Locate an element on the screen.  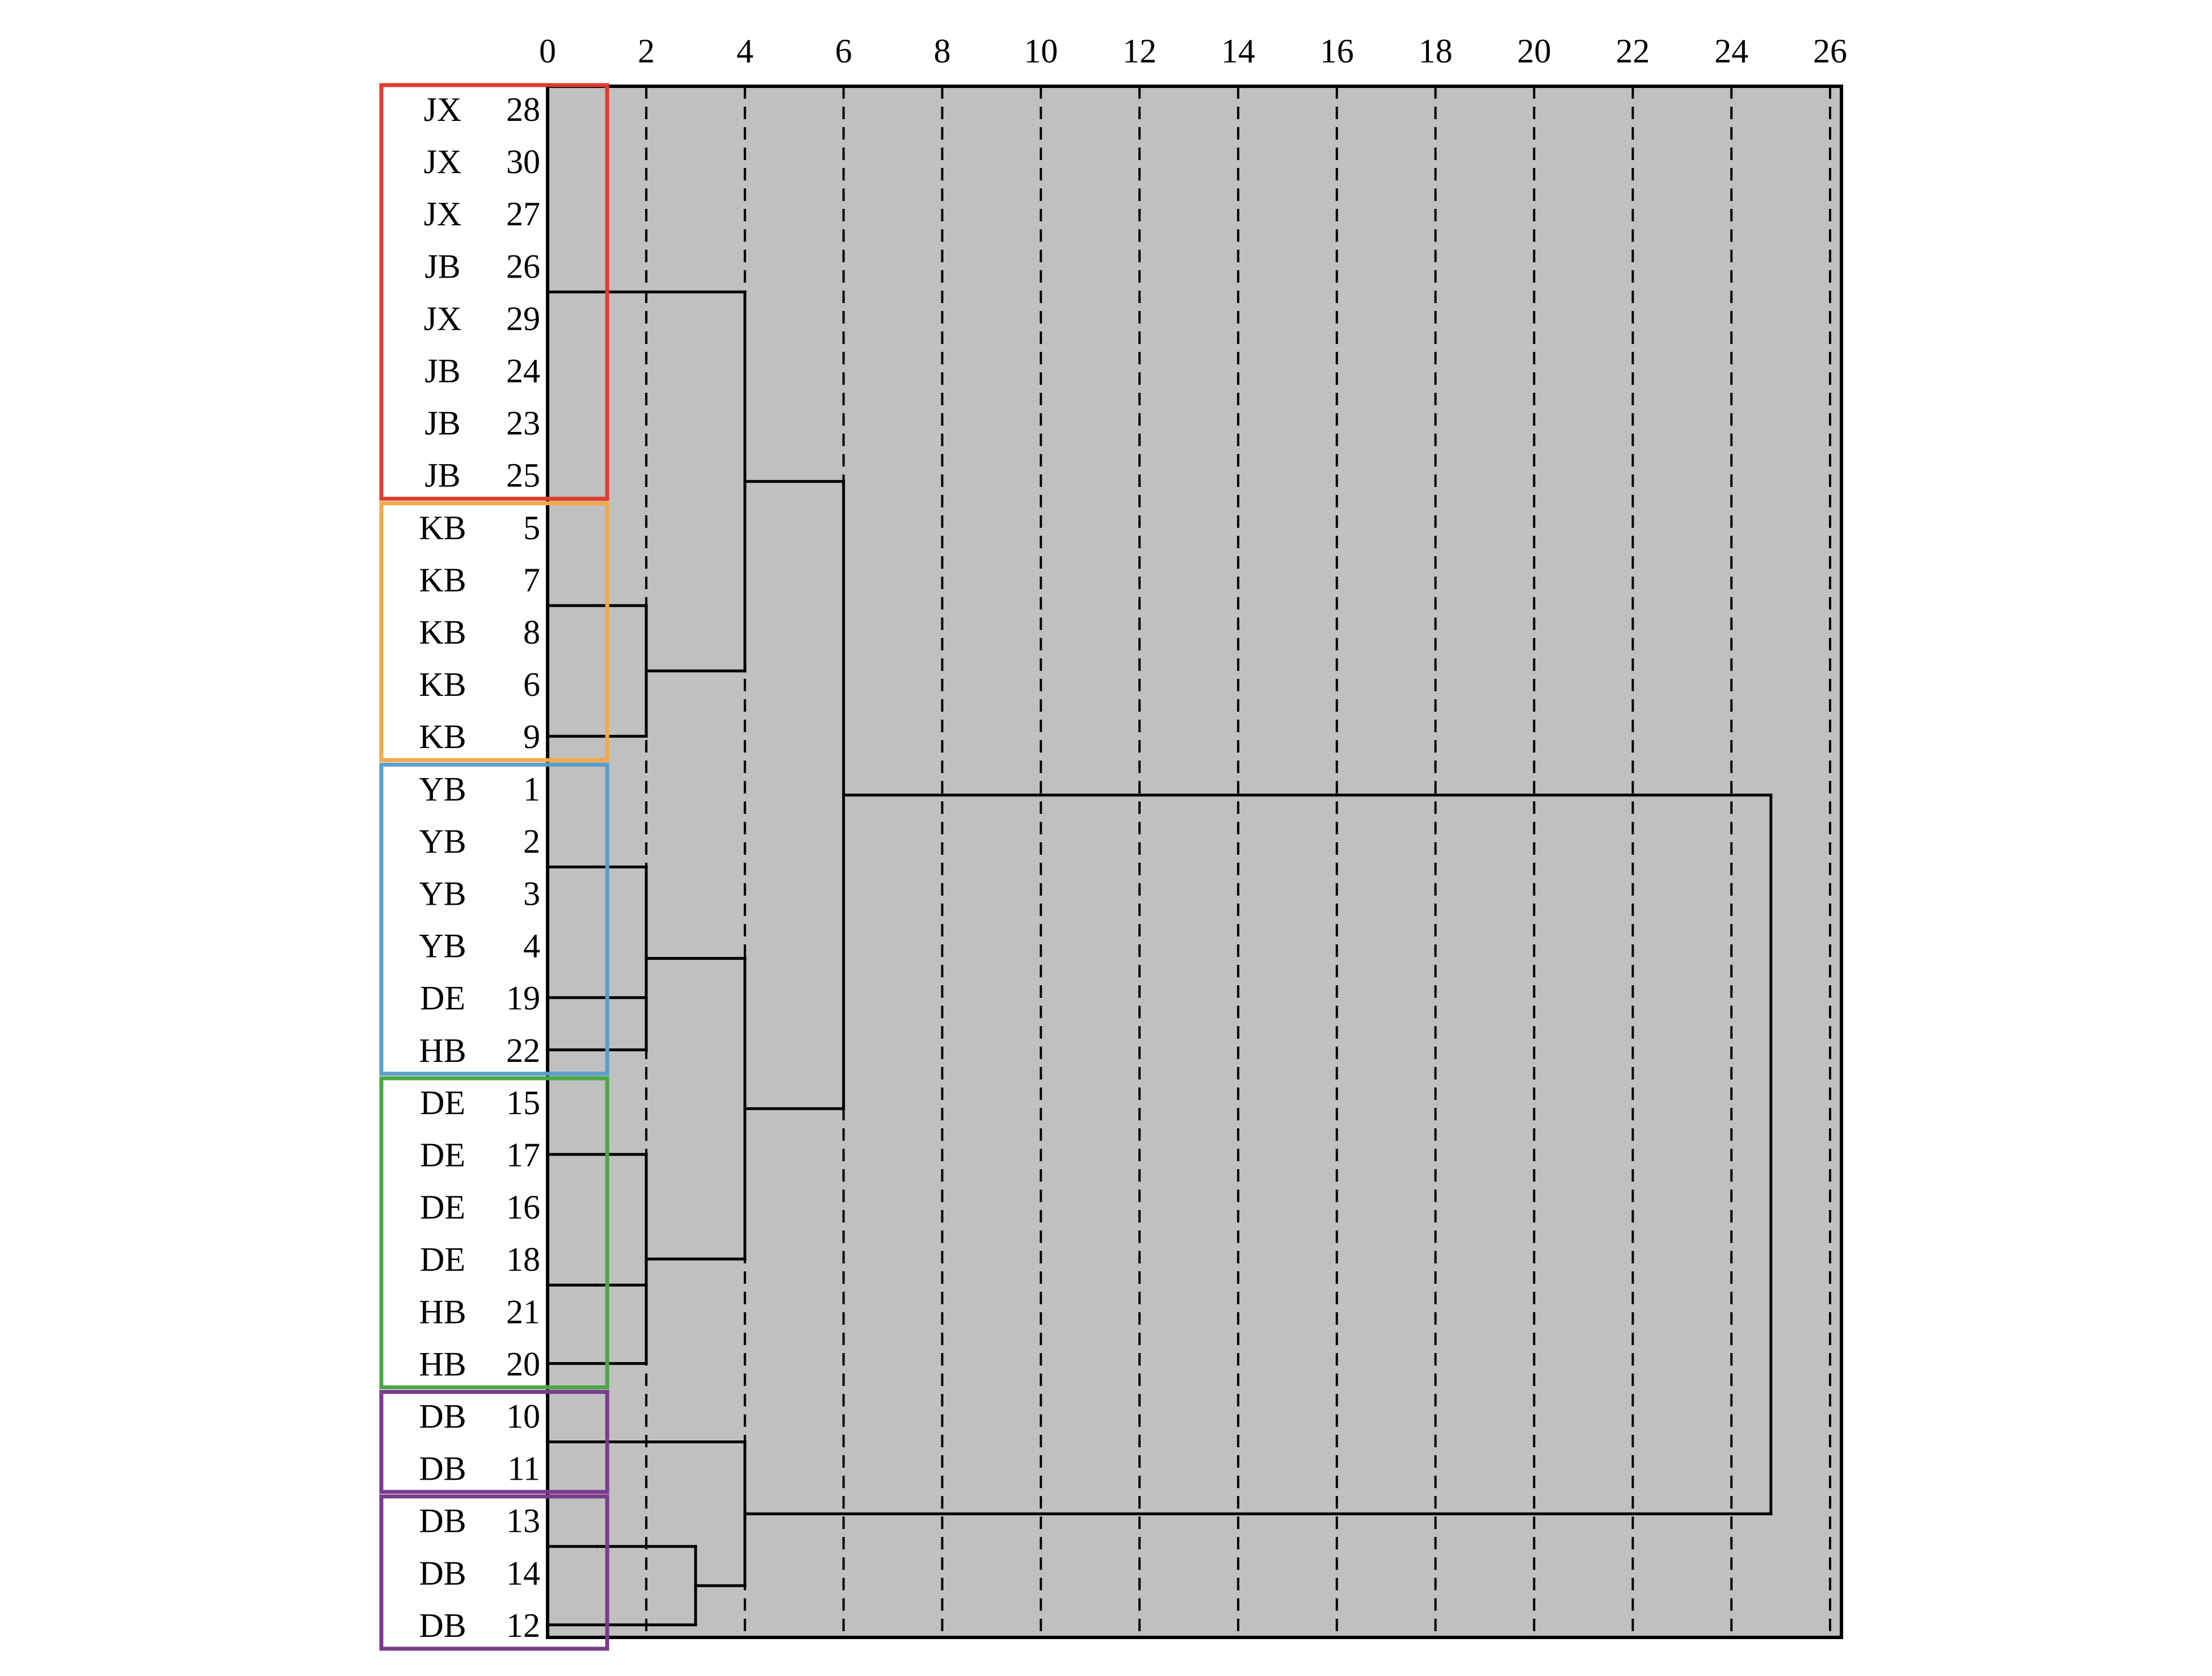
tick-label: 12 is located at coordinates (1139, 51).